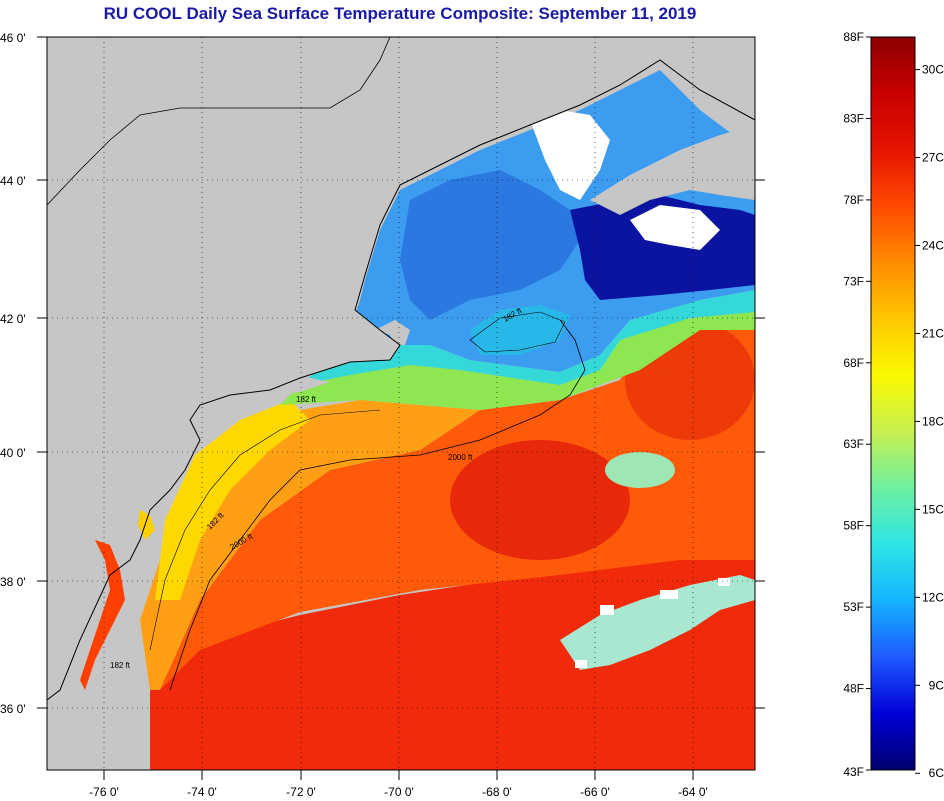 The height and width of the screenshot is (801, 944). What do you see at coordinates (399, 792) in the screenshot?
I see `lon-label-70: -70 0'` at bounding box center [399, 792].